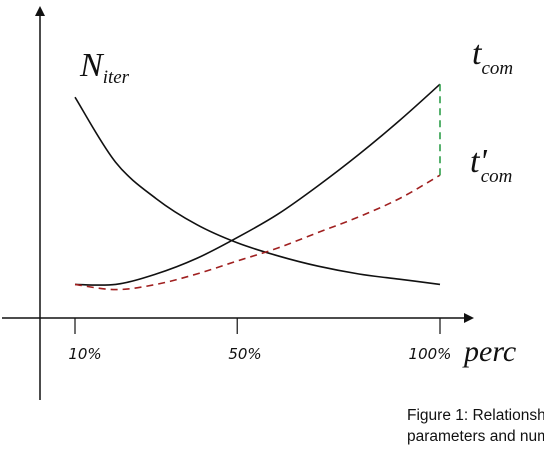 This screenshot has height=459, width=544. What do you see at coordinates (430, 354) in the screenshot?
I see `x-tick-label-100: 100%` at bounding box center [430, 354].